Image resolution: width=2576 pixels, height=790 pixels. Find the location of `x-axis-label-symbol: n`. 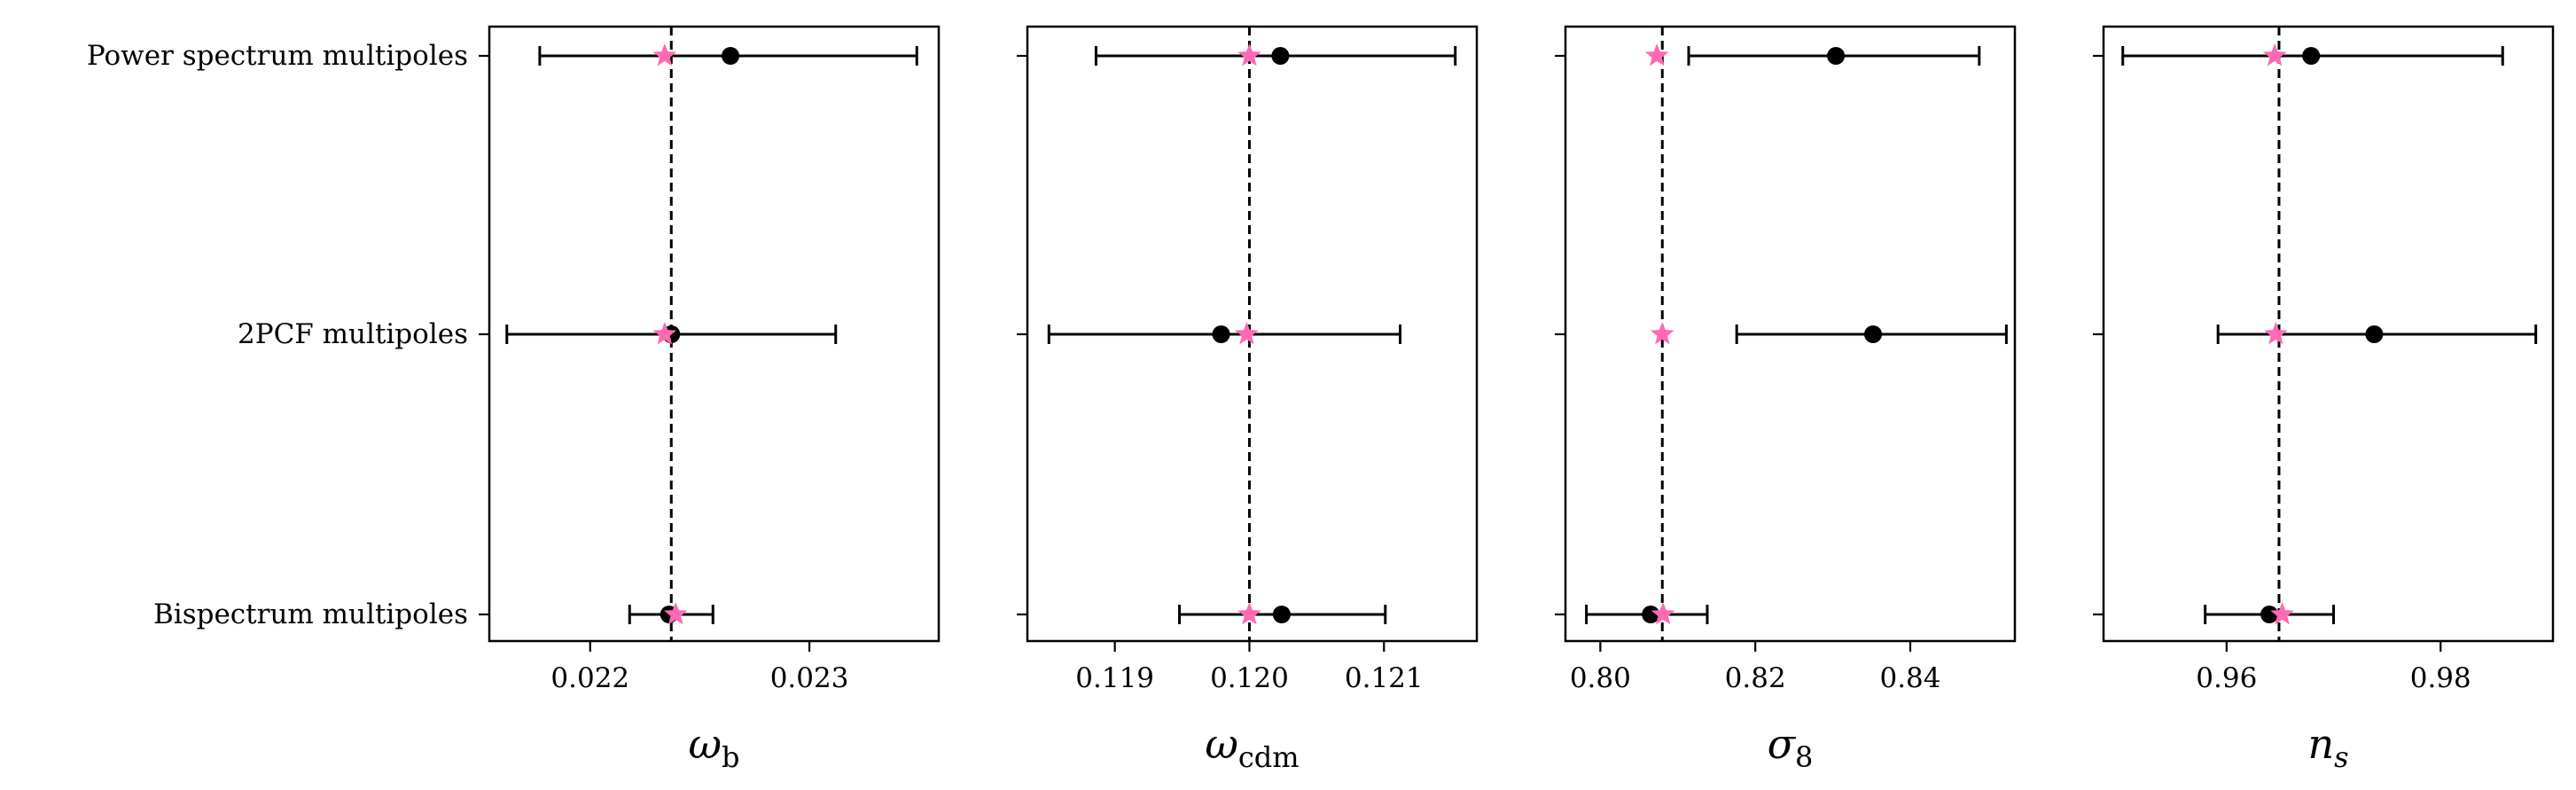

x-axis-label-symbol: n is located at coordinates (2320, 744).